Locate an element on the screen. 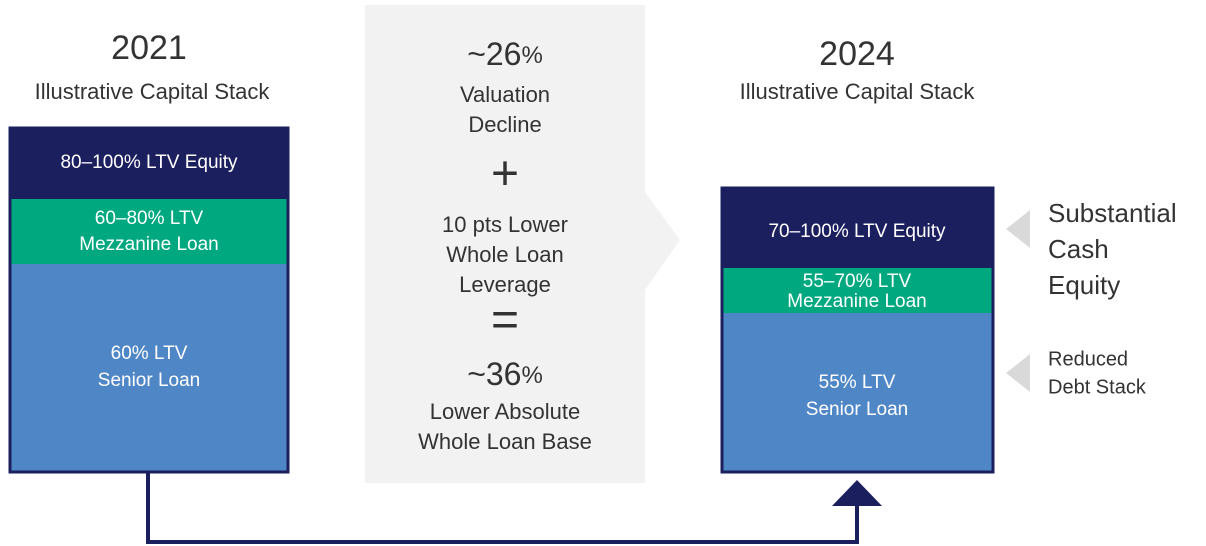 This screenshot has height=546, width=1206. plus: + is located at coordinates (505, 174).